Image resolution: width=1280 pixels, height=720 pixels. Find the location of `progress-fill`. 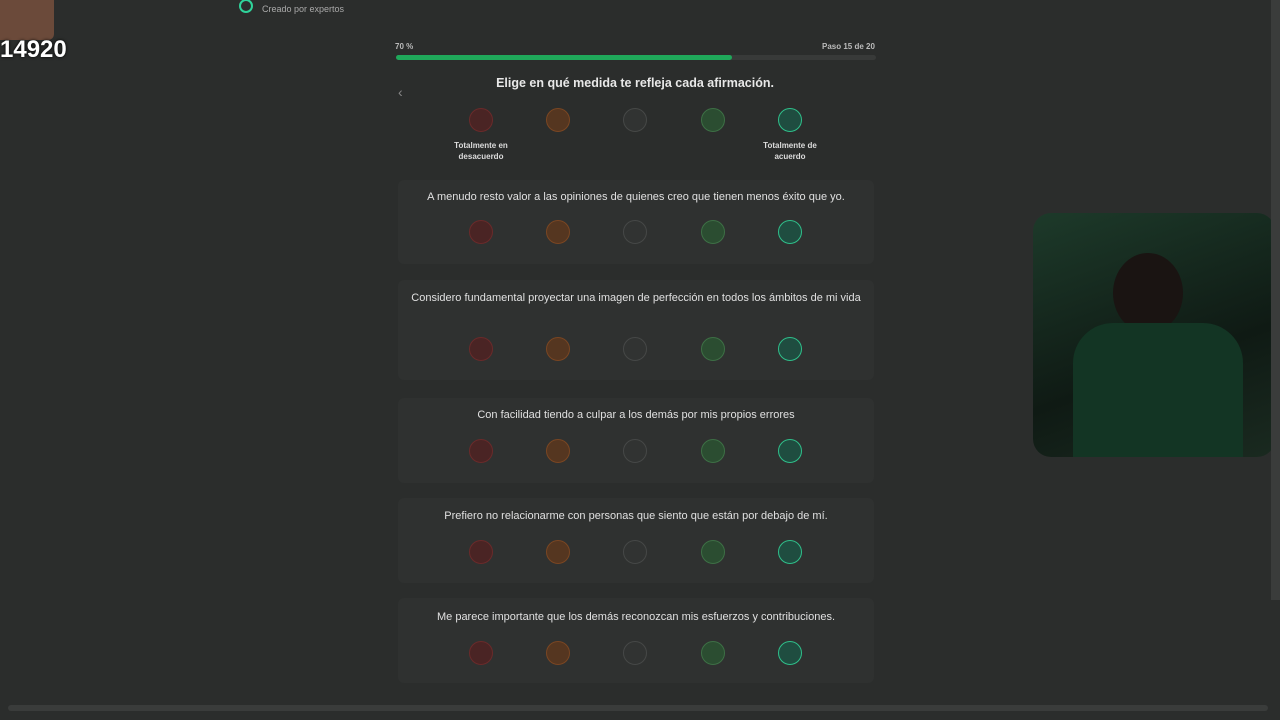

progress-fill is located at coordinates (564, 57).